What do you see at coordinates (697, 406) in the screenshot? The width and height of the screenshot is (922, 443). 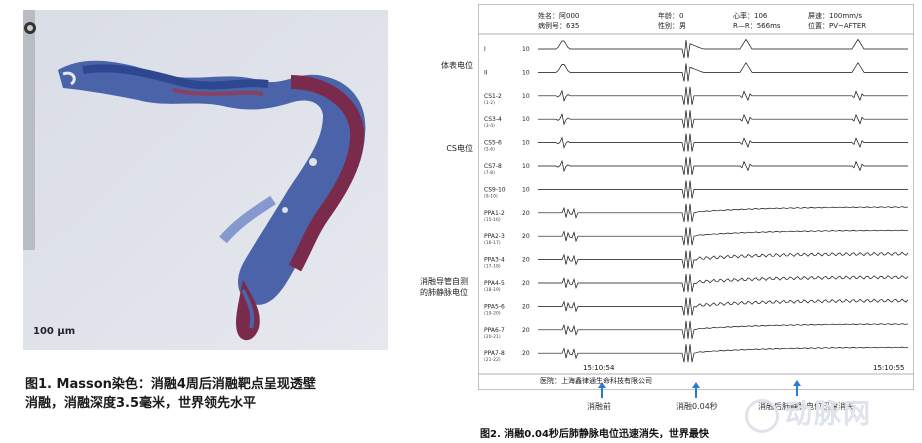 I see `arrow-ablation-label: 消融0.04秒` at bounding box center [697, 406].